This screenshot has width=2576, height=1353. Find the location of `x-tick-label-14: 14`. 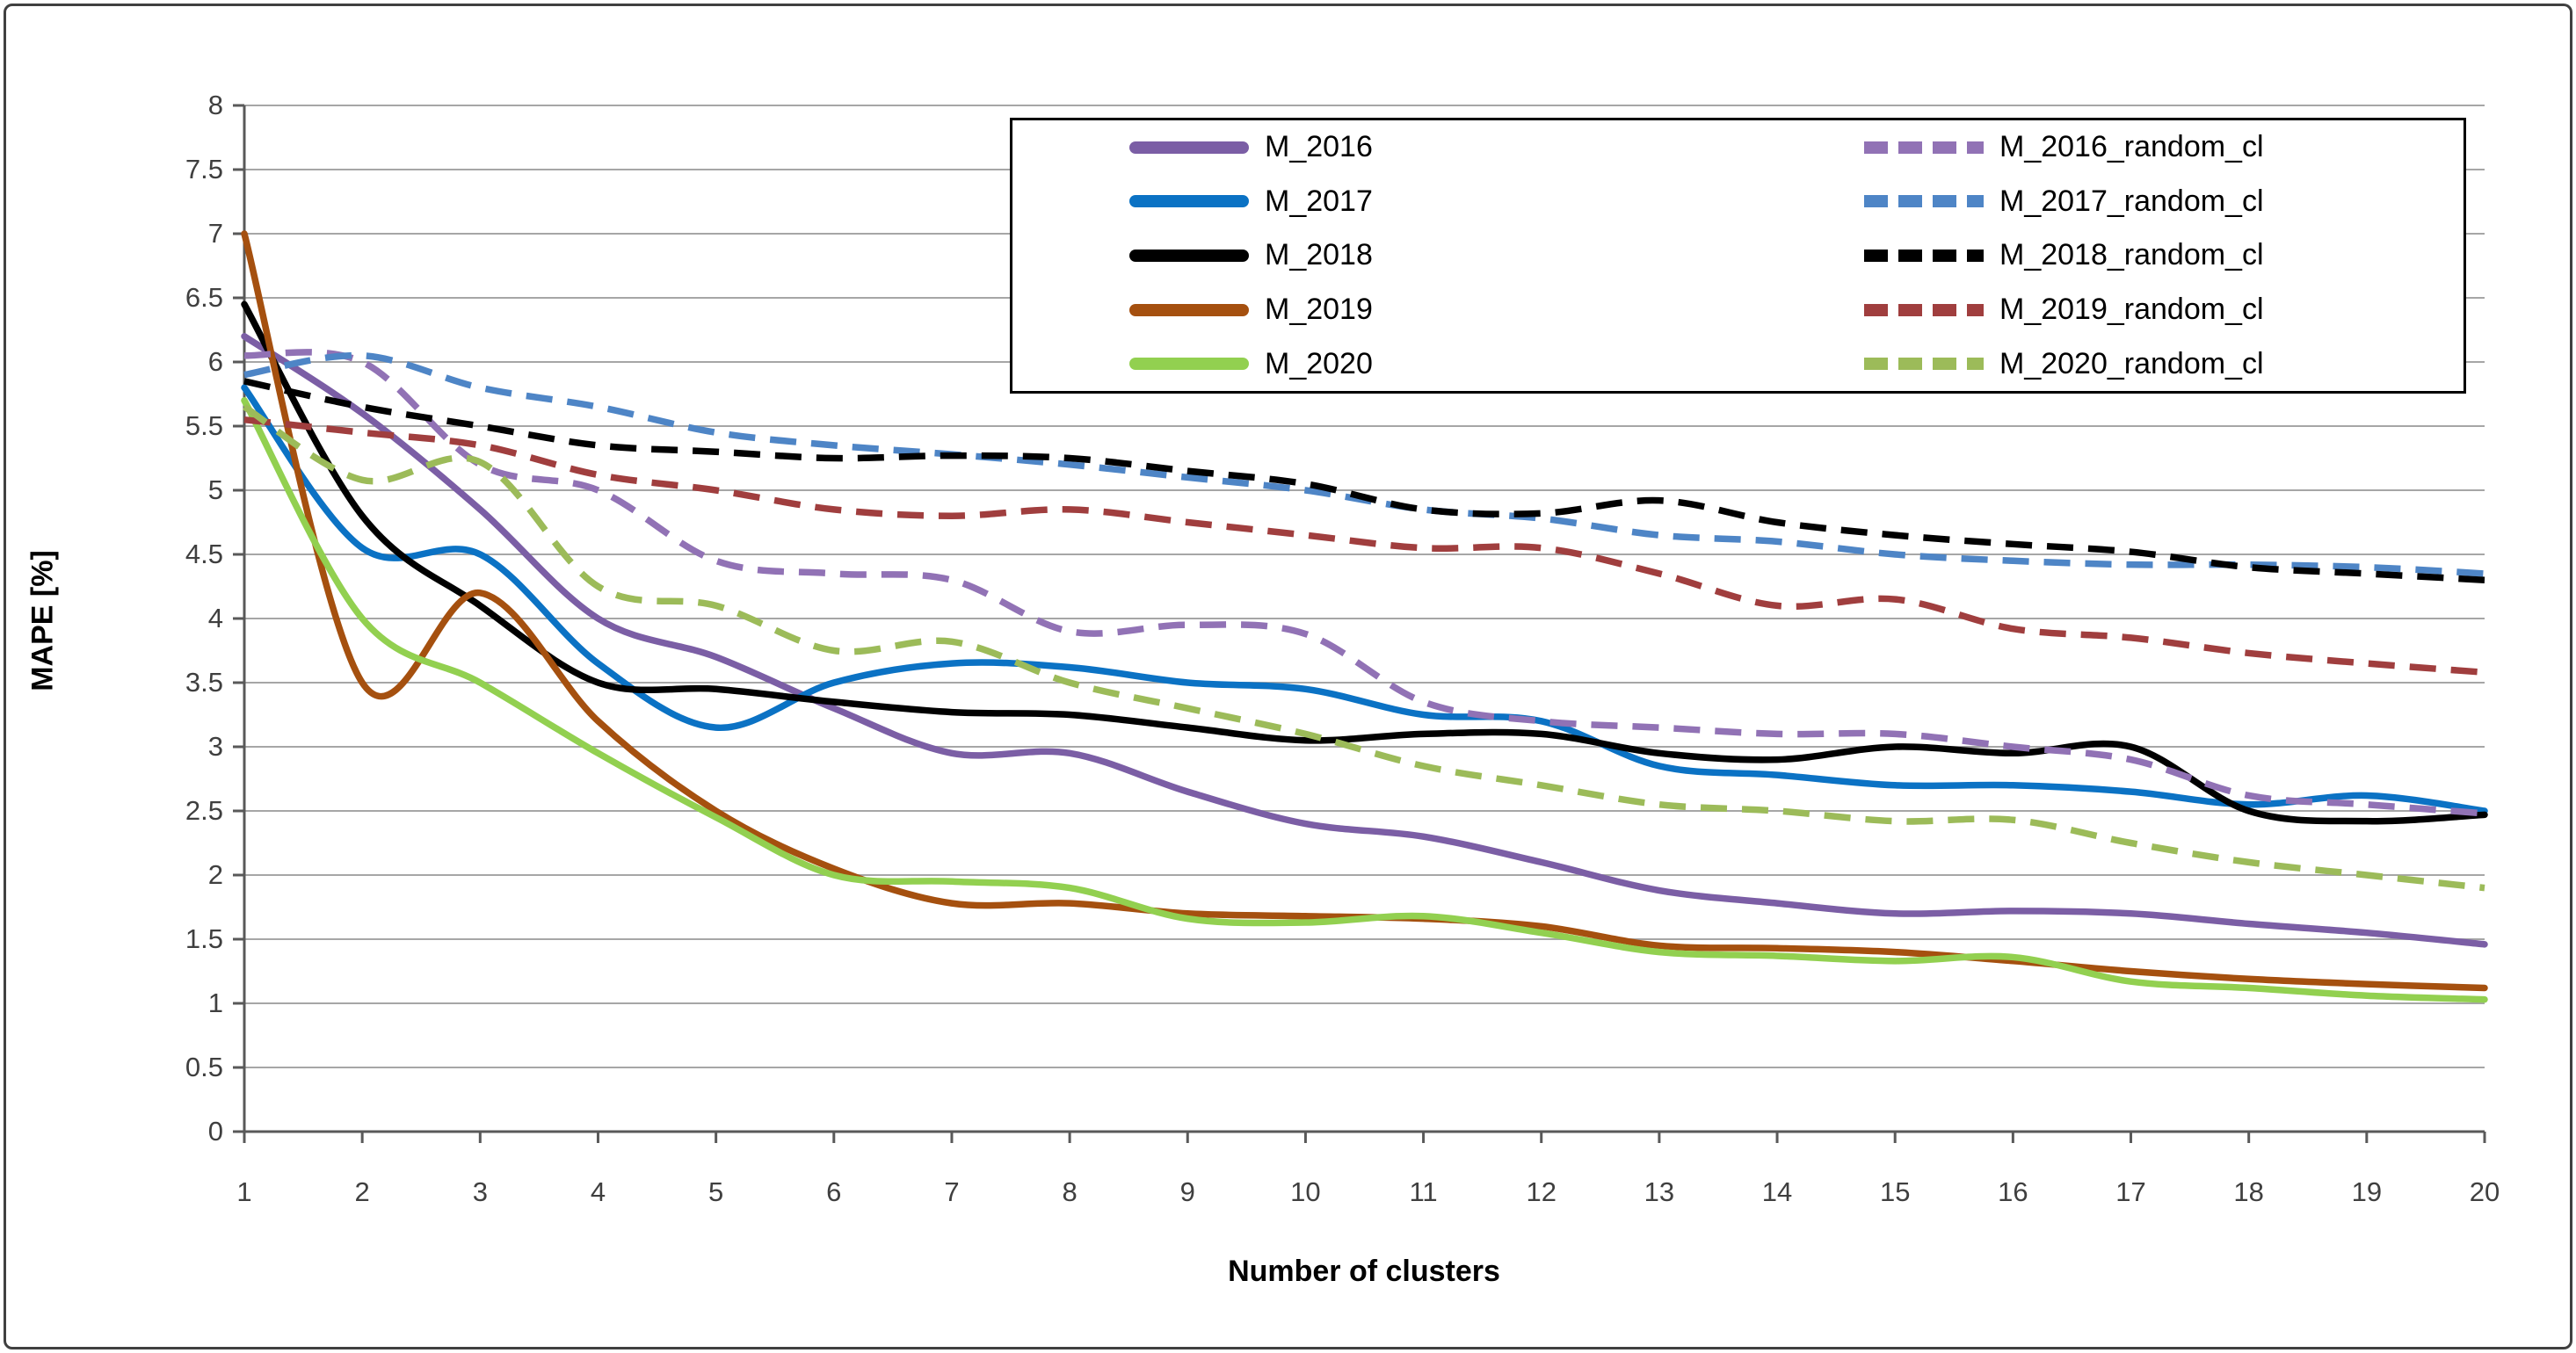

x-tick-label-14: 14 is located at coordinates (1777, 1191).